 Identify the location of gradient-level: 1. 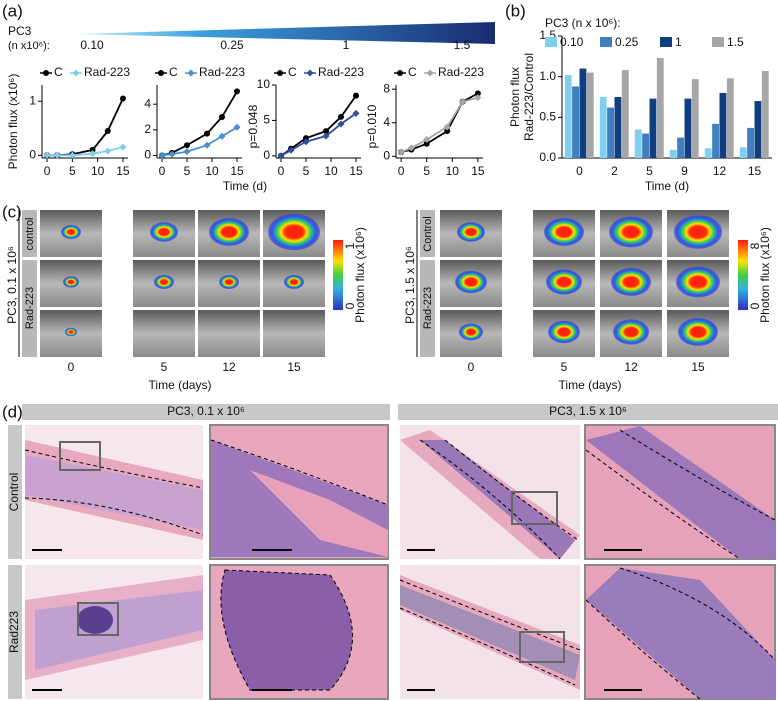
(346, 45).